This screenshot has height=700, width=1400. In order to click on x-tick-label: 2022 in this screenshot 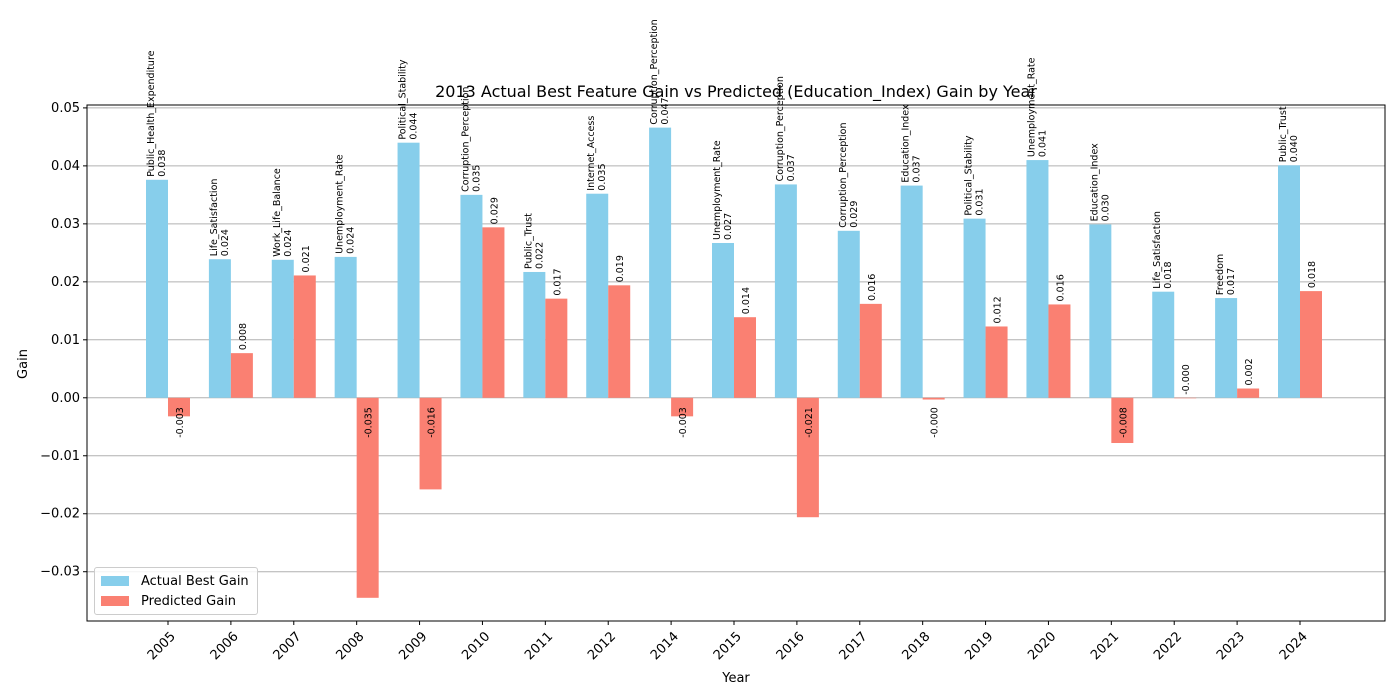, I will do `click(1168, 646)`.